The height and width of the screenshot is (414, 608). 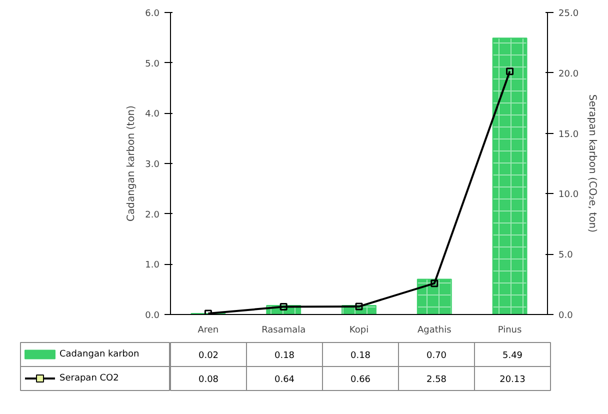 What do you see at coordinates (512, 356) in the screenshot?
I see `data-label: 5.49` at bounding box center [512, 356].